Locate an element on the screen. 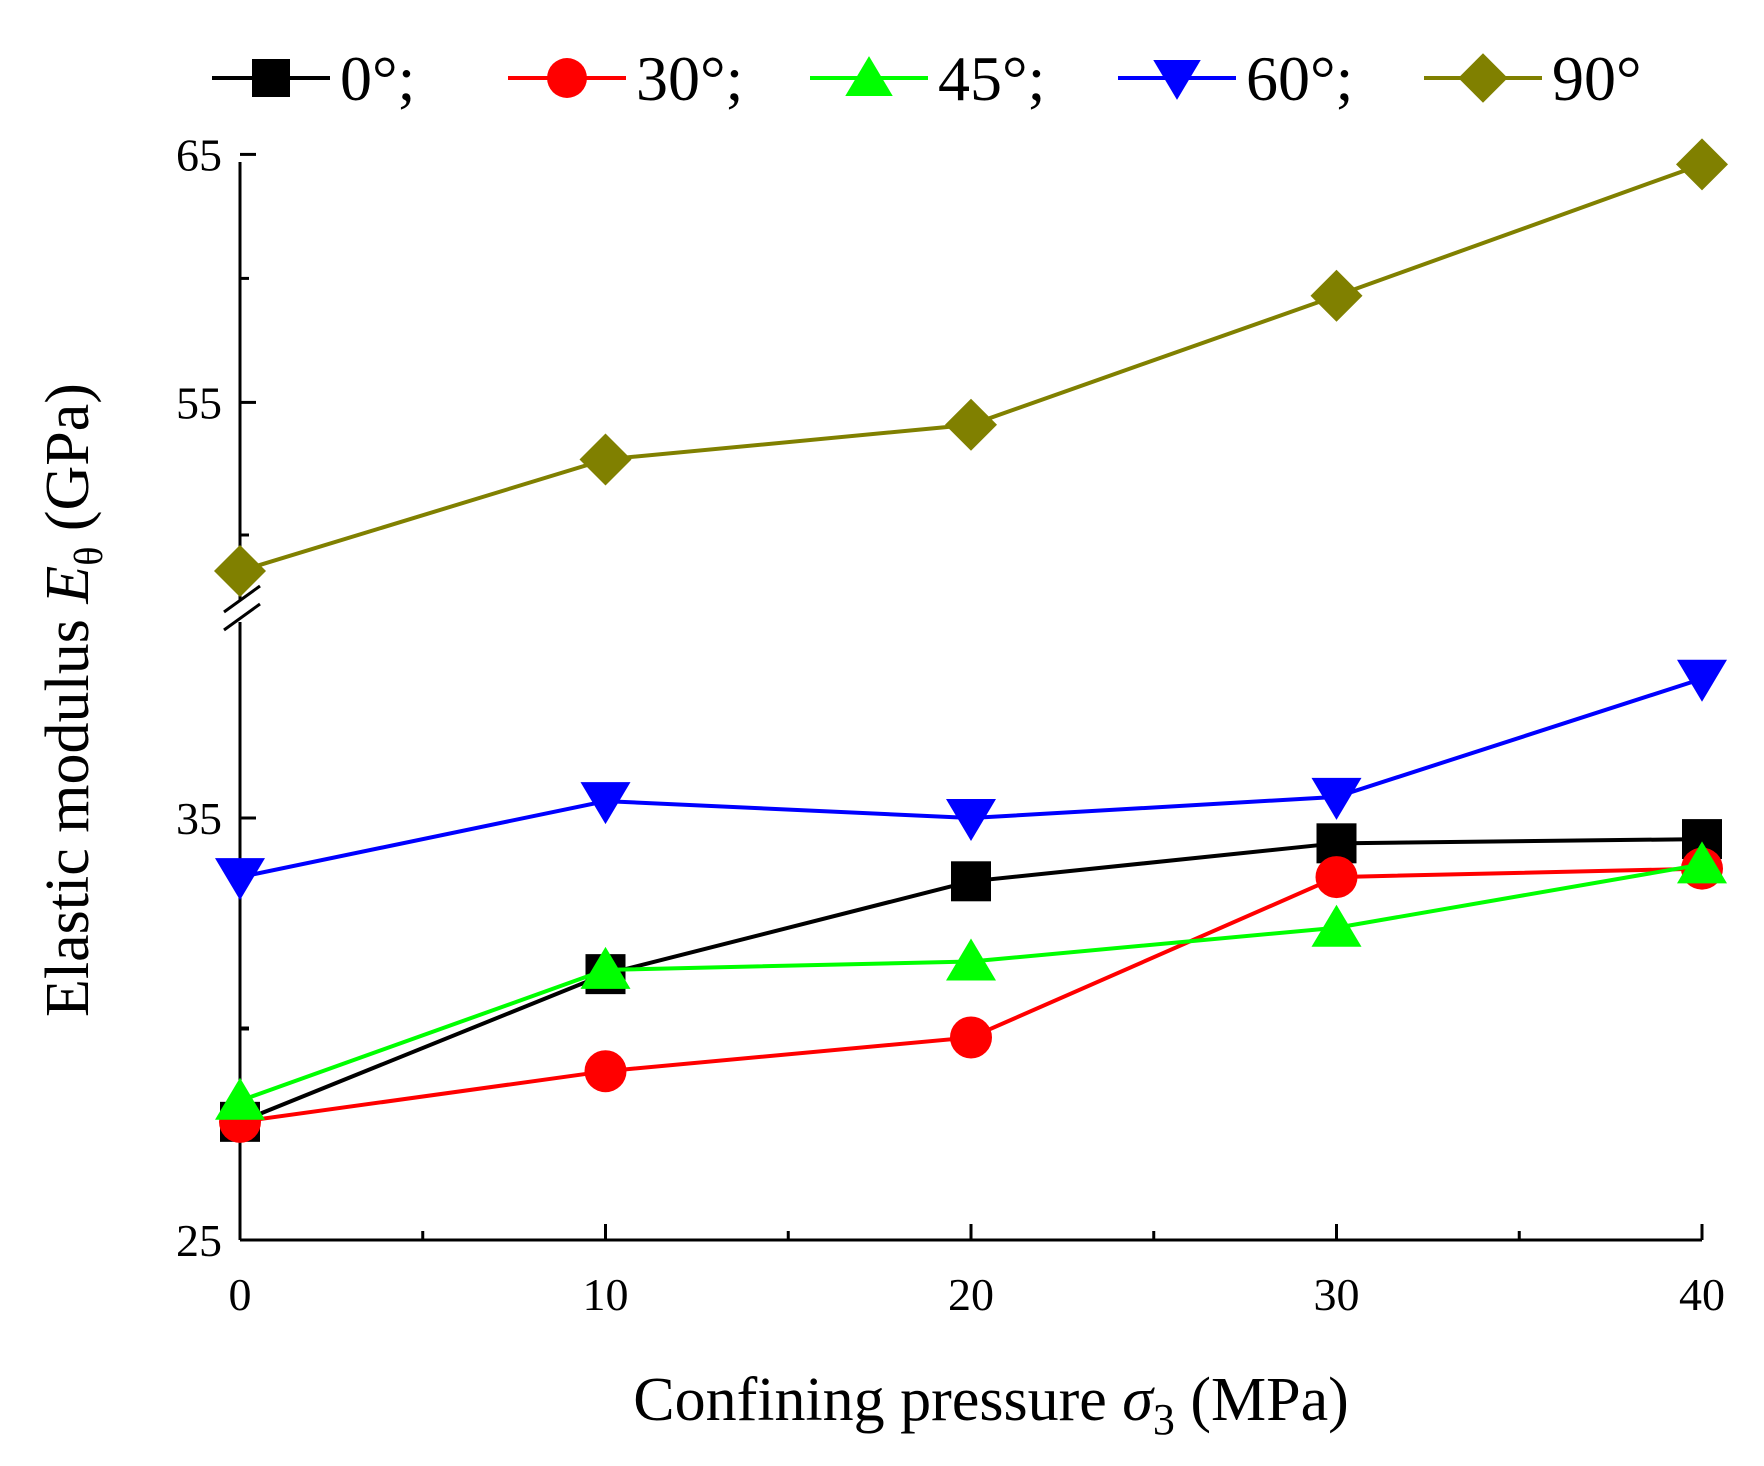 The height and width of the screenshot is (1466, 1764). legend-label-0deg: 0°; is located at coordinates (377, 78).